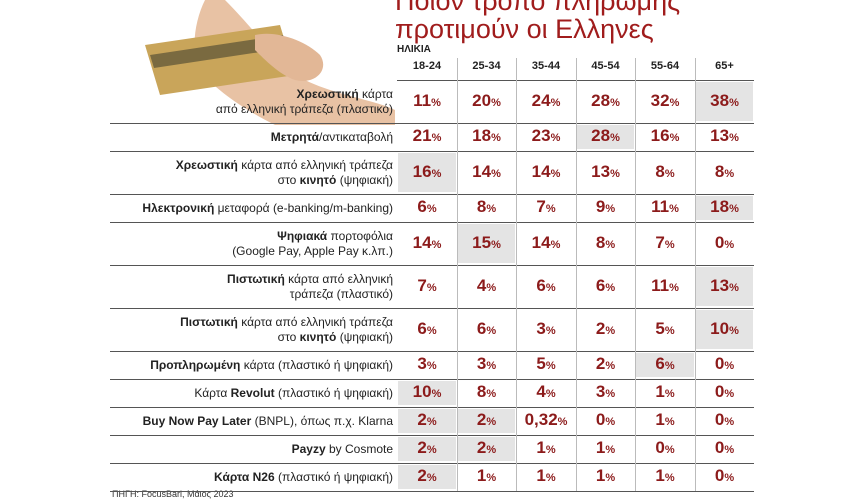 The width and height of the screenshot is (860, 500). Describe the element at coordinates (356, 136) in the screenshot. I see `label-text: /αντικαταβολή` at that location.